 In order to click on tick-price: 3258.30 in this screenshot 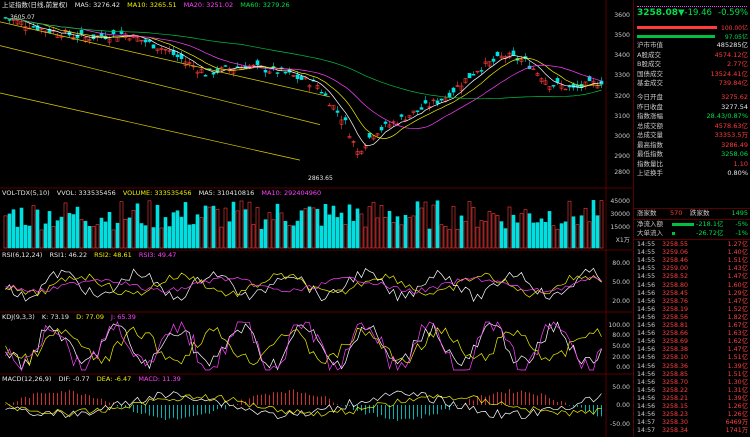, I will do `click(675, 423)`.